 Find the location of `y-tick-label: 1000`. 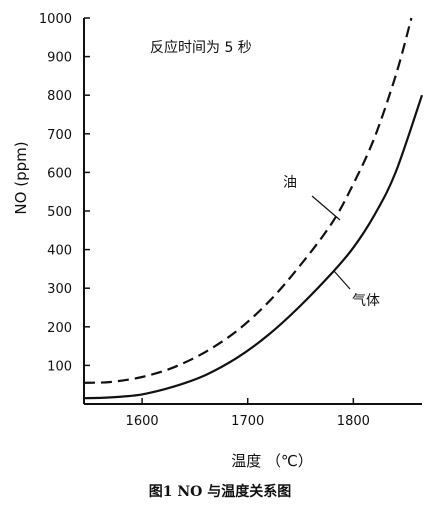

y-tick-label: 1000 is located at coordinates (55, 19).